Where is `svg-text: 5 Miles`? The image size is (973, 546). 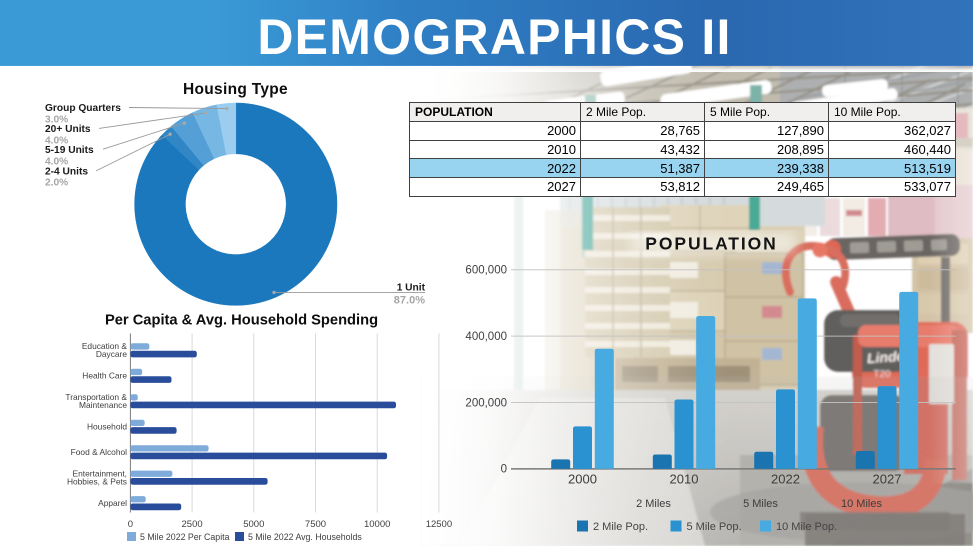 svg-text: 5 Miles is located at coordinates (760, 504).